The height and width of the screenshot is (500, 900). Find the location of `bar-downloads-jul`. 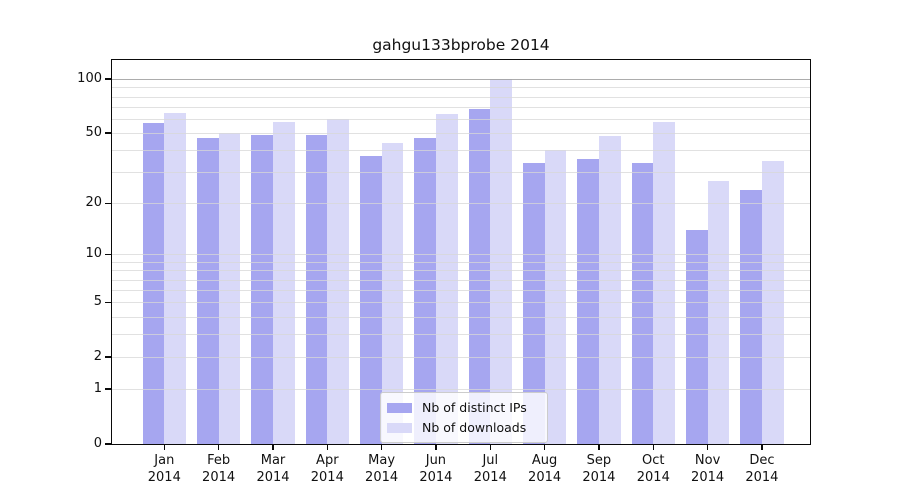

bar-downloads-jul is located at coordinates (501, 261).